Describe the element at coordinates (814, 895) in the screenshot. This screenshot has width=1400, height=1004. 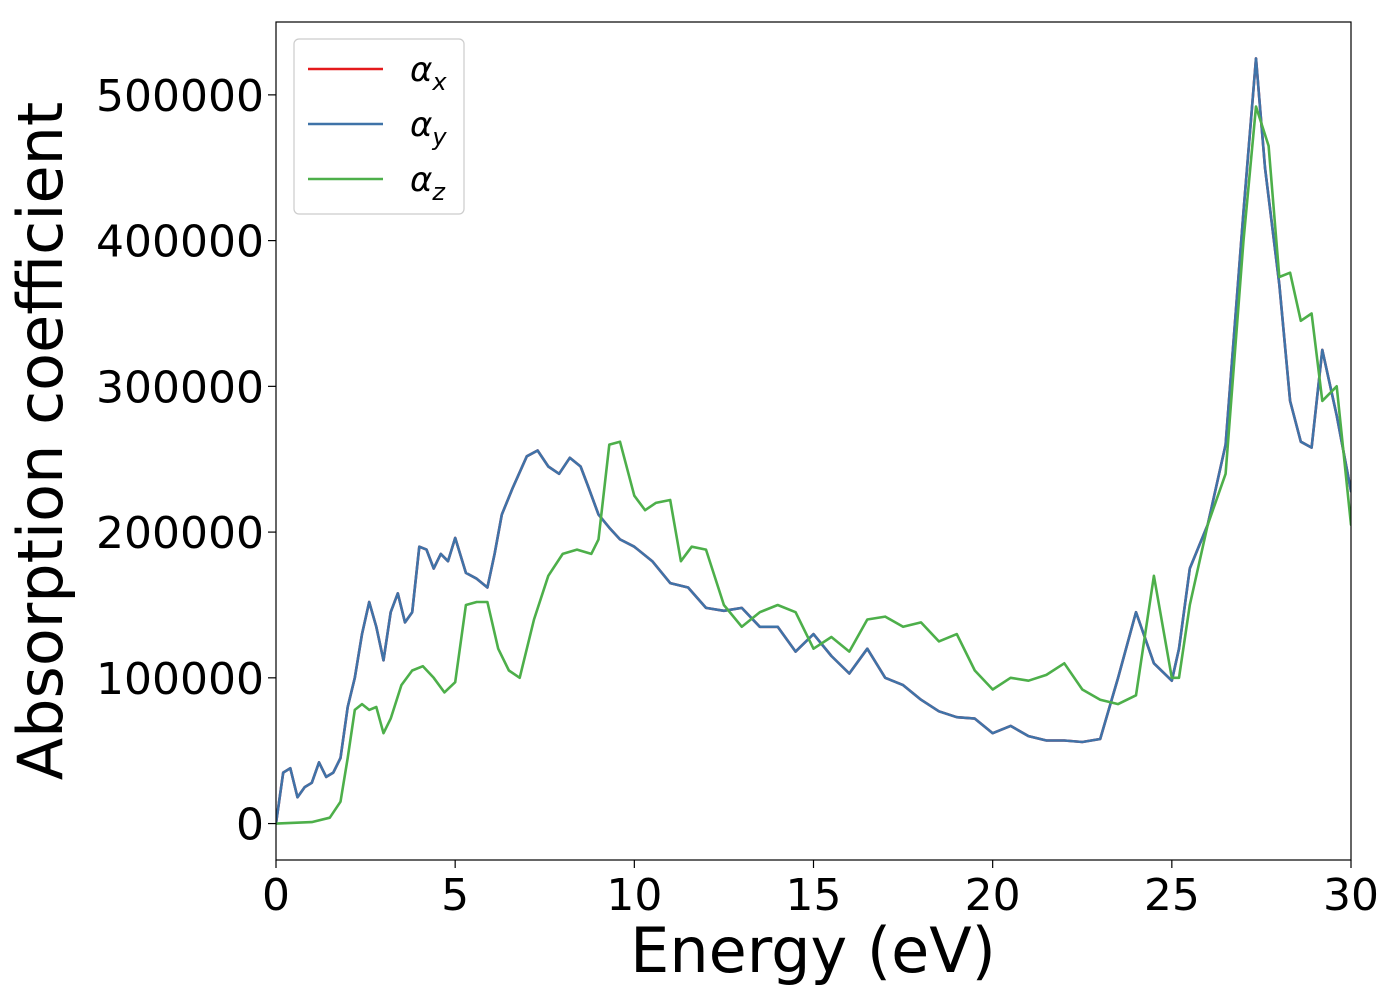
I see `x-tick-label: 15` at that location.